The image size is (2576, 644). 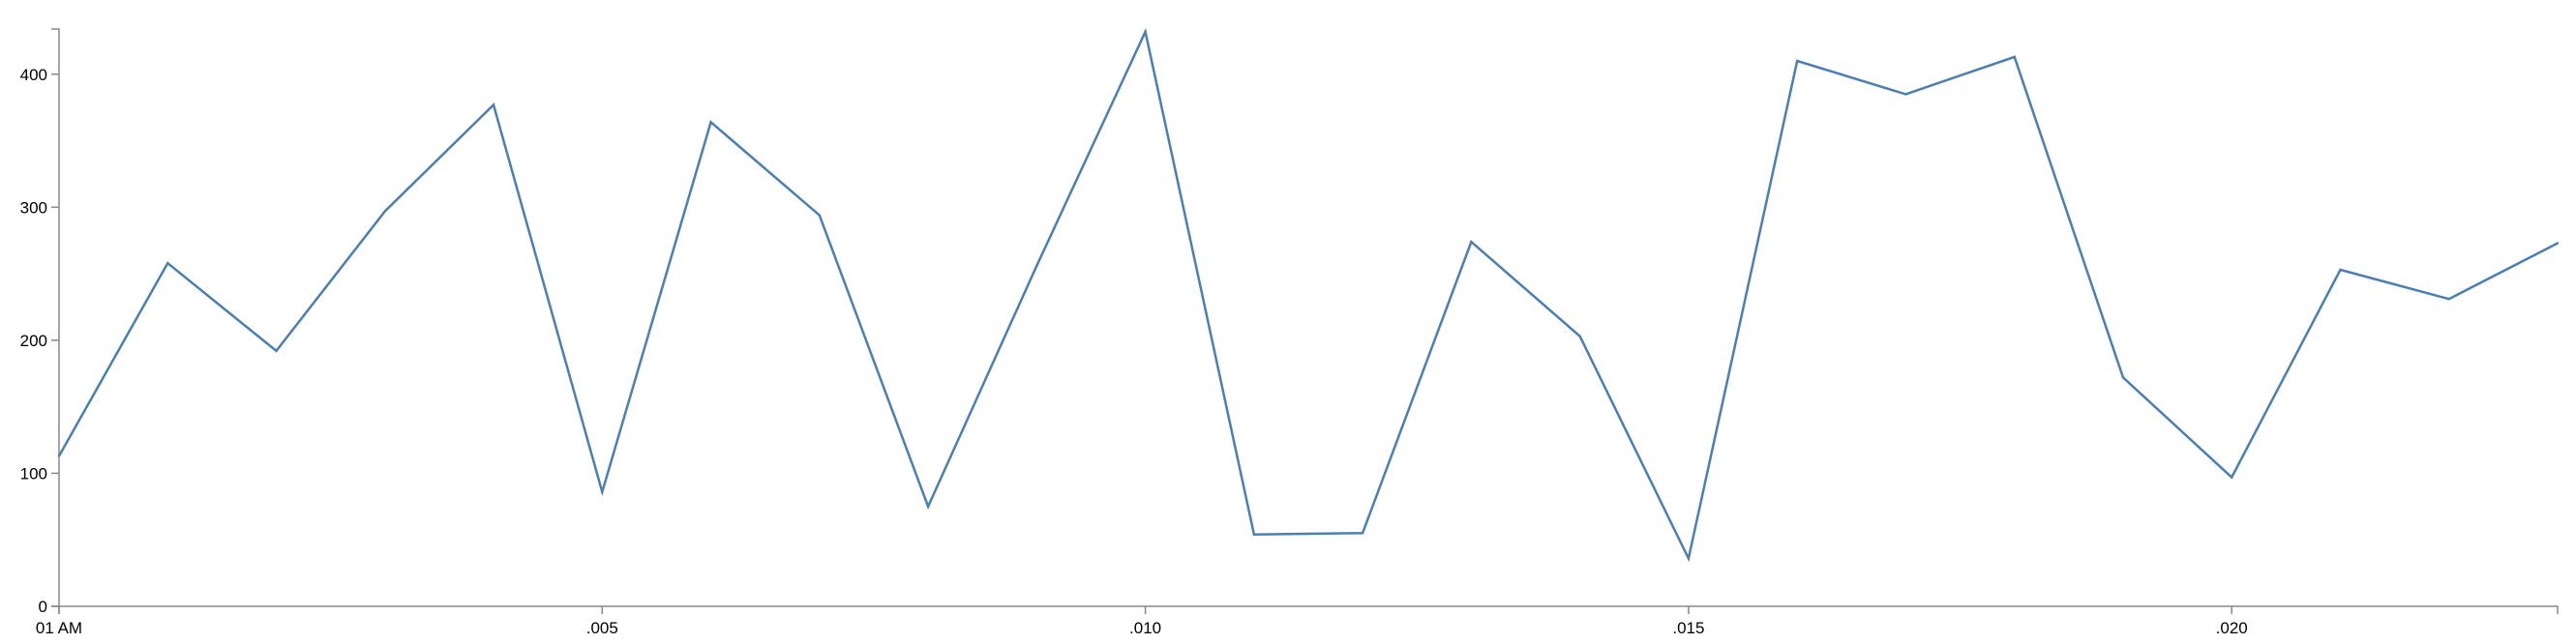 I want to click on y-tick-label: 0, so click(x=43, y=607).